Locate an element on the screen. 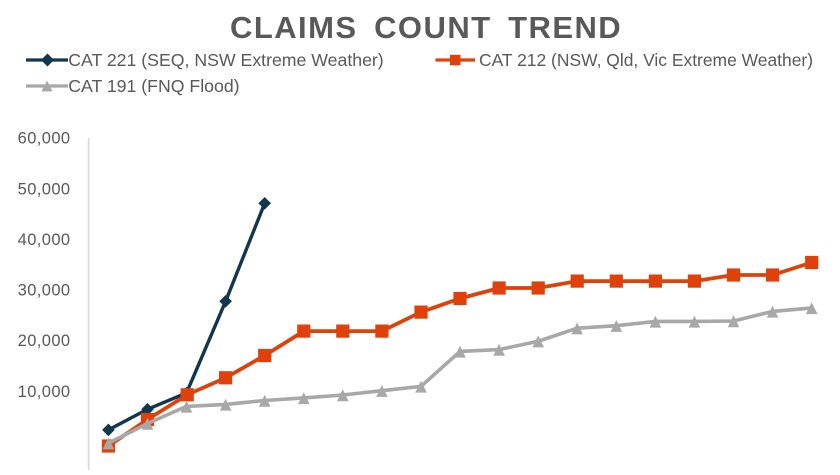 This screenshot has height=475, width=840. svg-text: CAT 191 (FNQ Flood) is located at coordinates (153, 86).